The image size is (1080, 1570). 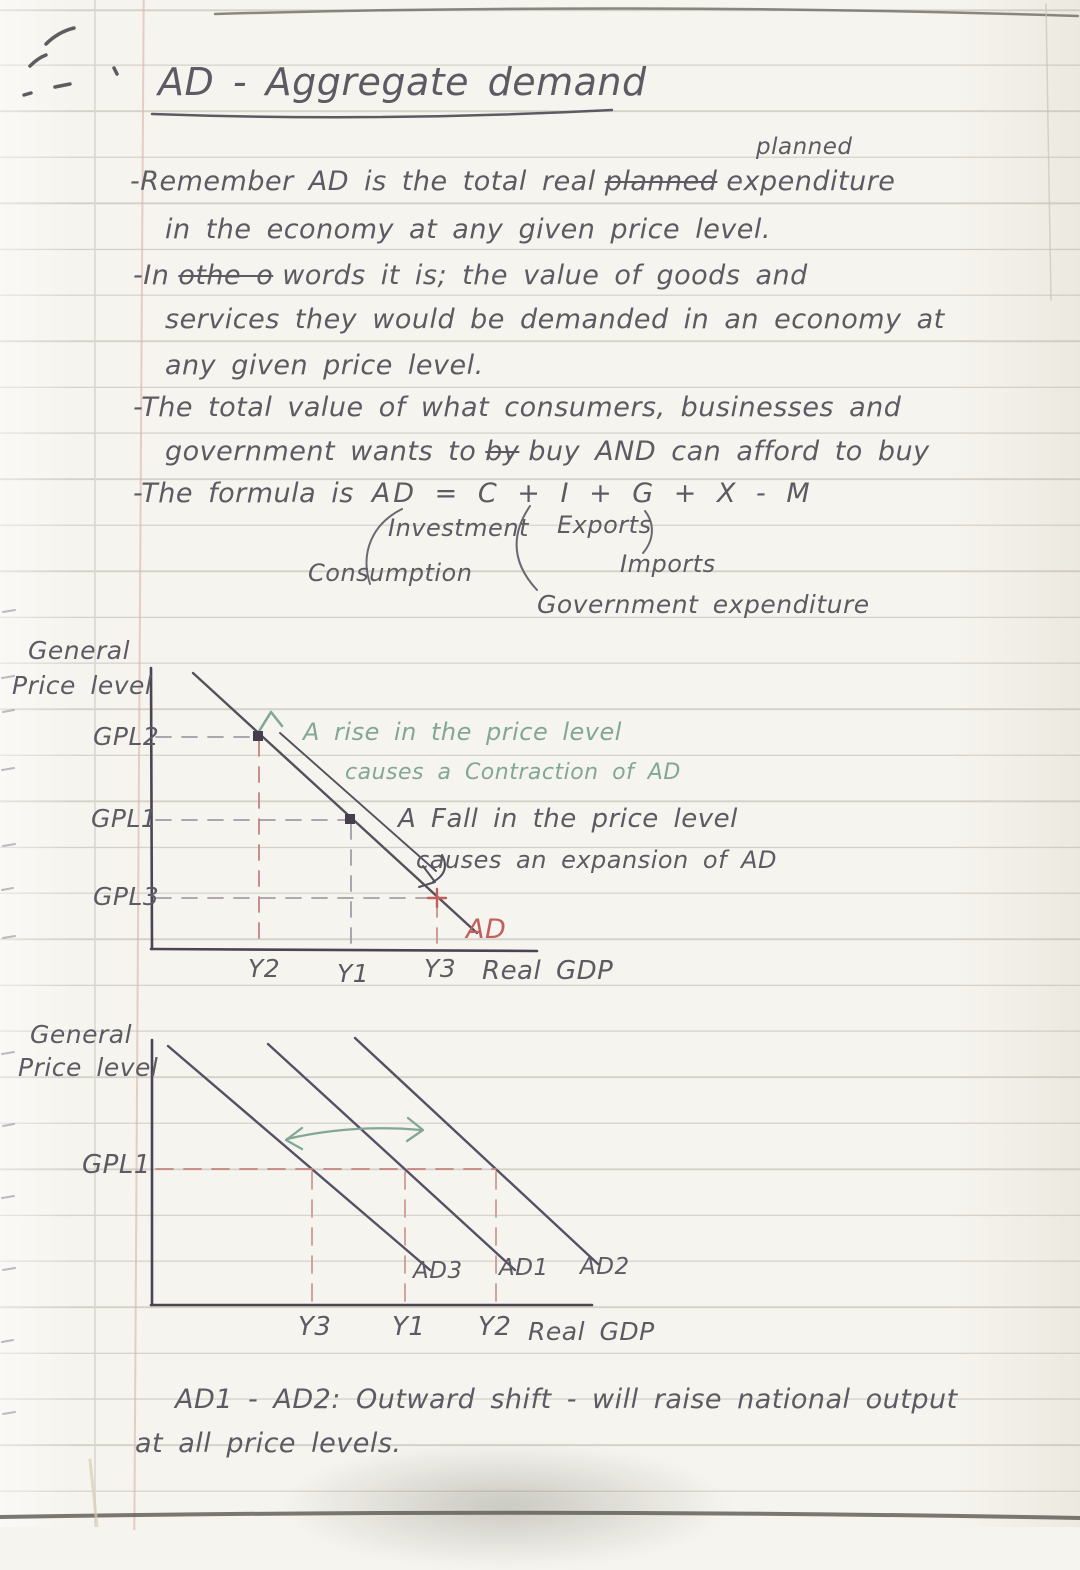 What do you see at coordinates (321, 451) in the screenshot?
I see `note-text: government wants to` at bounding box center [321, 451].